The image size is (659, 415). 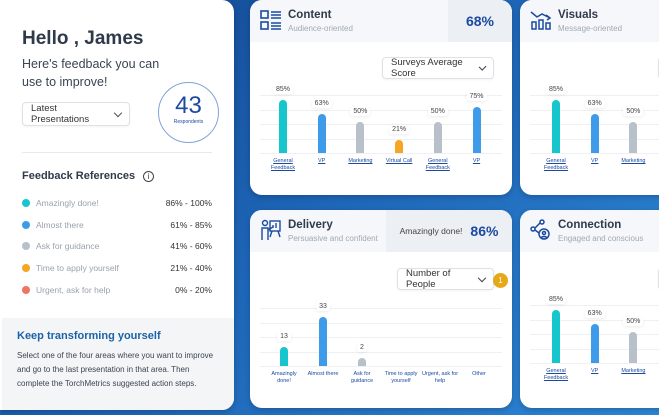 I want to click on feedback-reference-item: Amazingly done! 86% - 100%, so click(x=117, y=203).